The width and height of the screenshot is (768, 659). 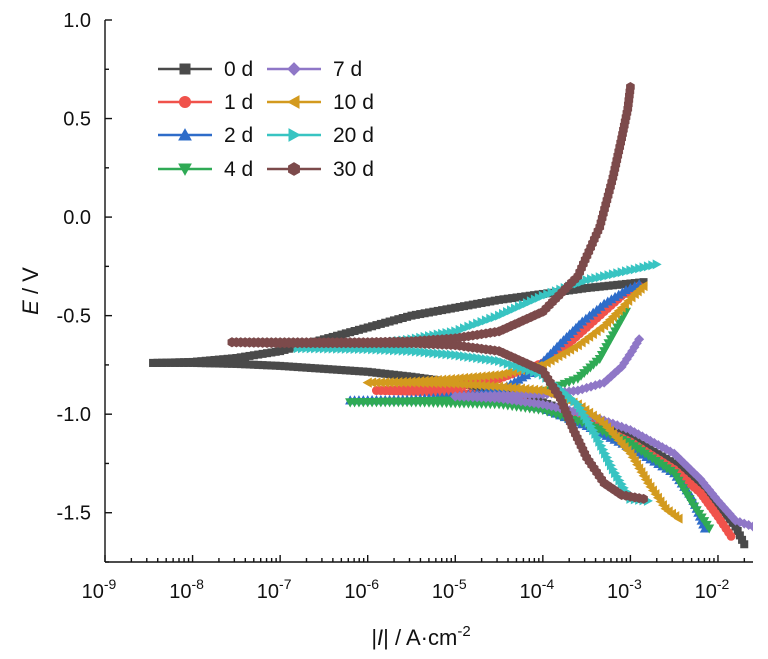 What do you see at coordinates (205, 102) in the screenshot?
I see `legend-item-1-d: 1 d` at bounding box center [205, 102].